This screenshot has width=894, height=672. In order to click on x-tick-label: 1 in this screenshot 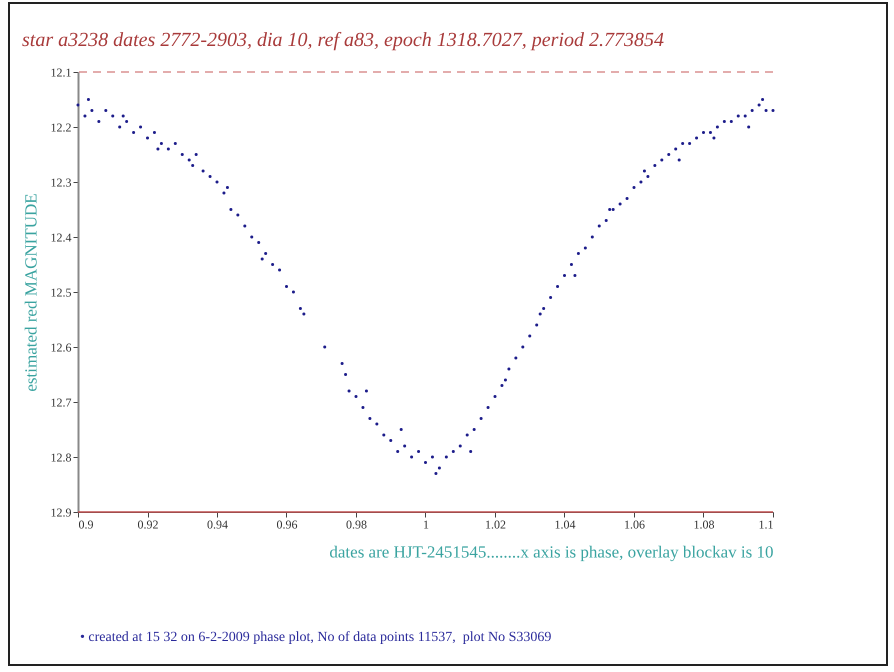, I will do `click(426, 525)`.